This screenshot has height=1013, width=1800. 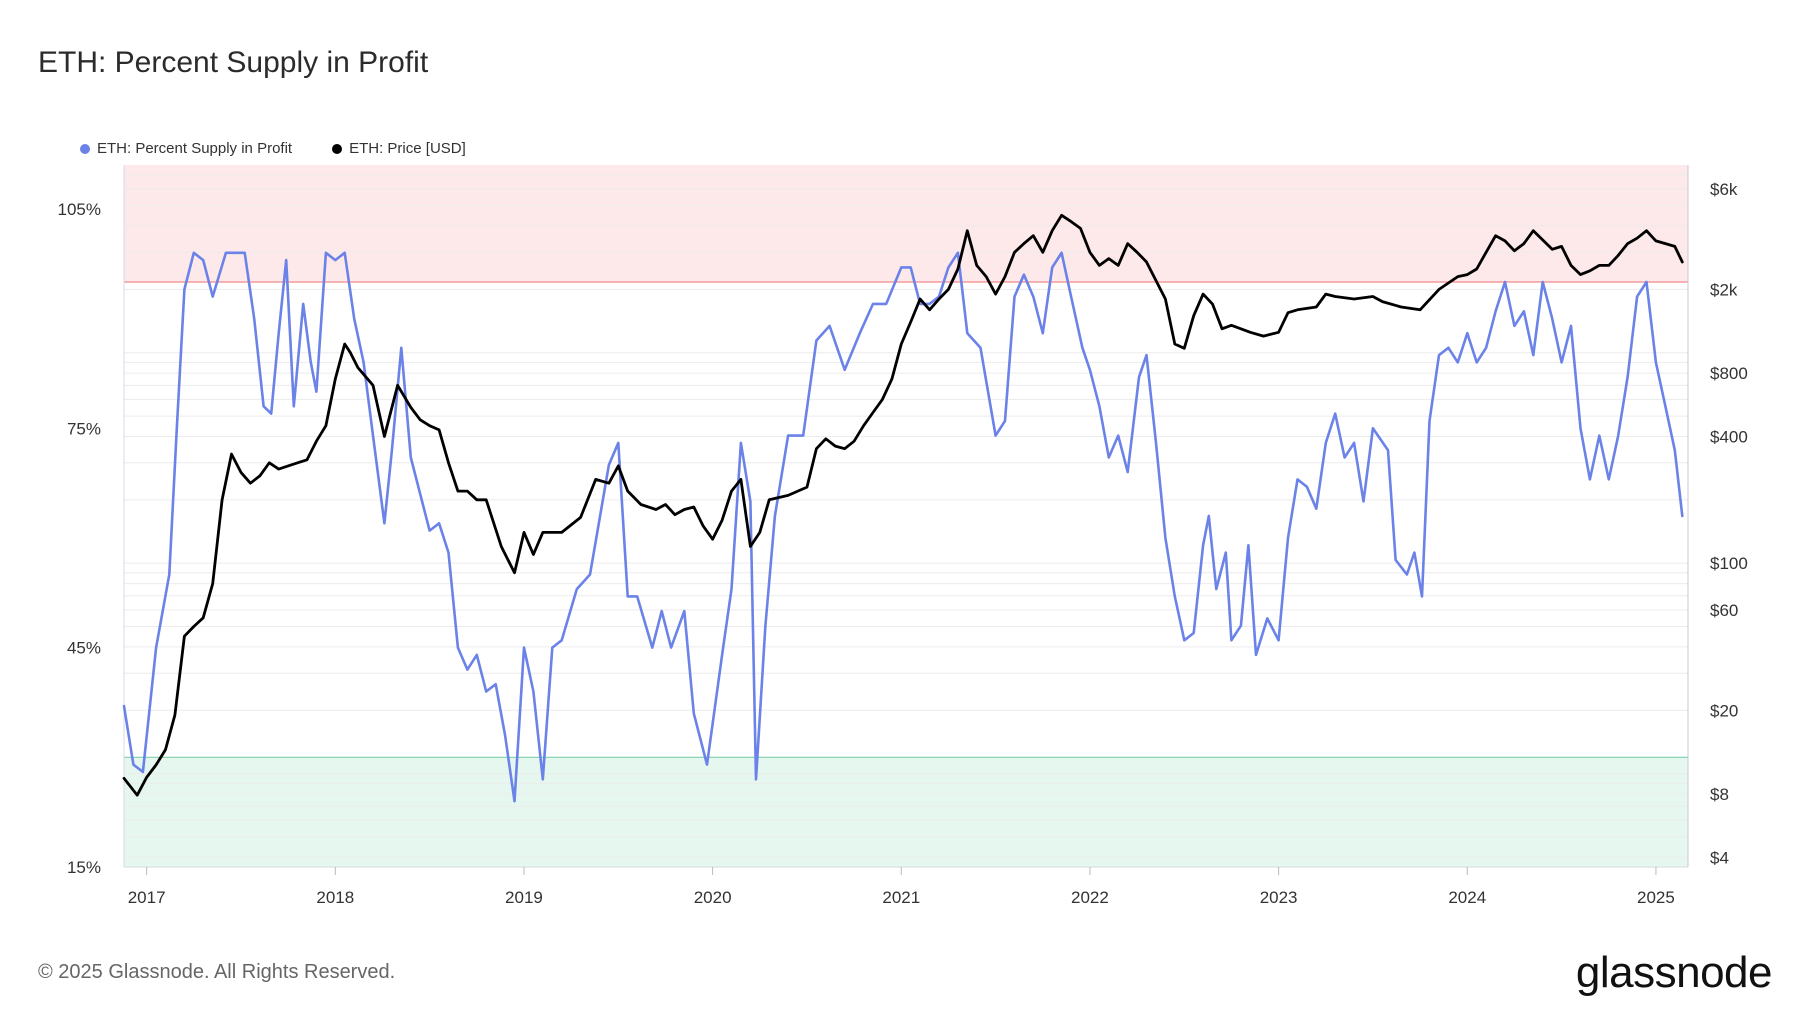 I want to click on x-tick-label: 2019, so click(x=524, y=897).